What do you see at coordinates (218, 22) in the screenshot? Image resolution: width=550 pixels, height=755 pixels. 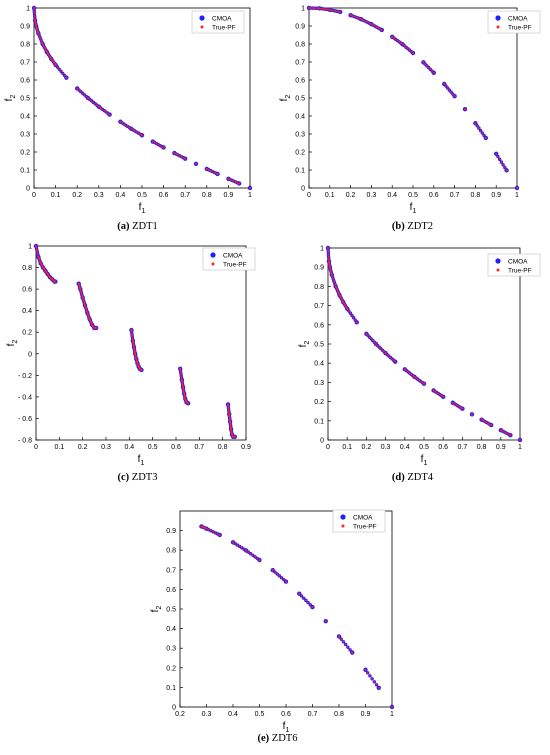 I see `legend-box` at bounding box center [218, 22].